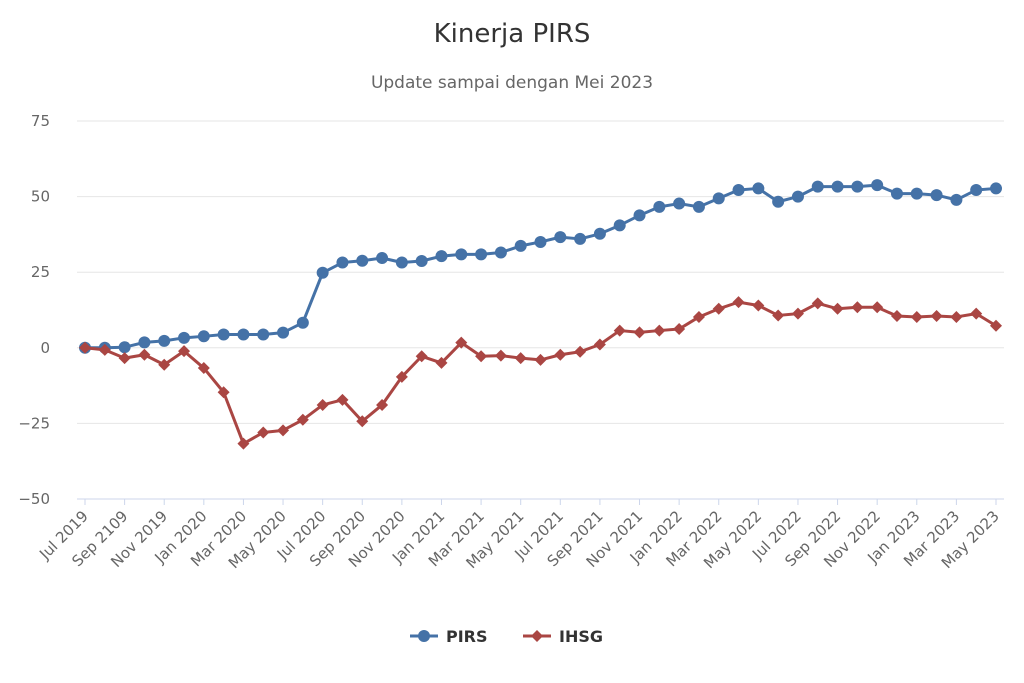 This screenshot has height=683, width=1024. What do you see at coordinates (40, 197) in the screenshot?
I see `y-tick-label: 50` at bounding box center [40, 197].